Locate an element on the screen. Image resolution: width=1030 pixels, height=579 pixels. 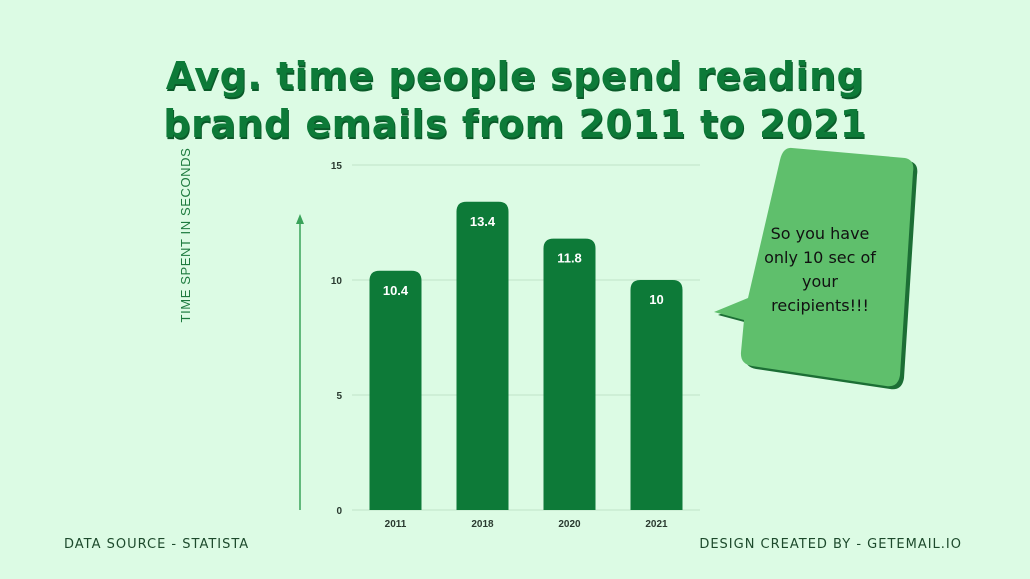
data-label: 10.4 is located at coordinates (396, 290).